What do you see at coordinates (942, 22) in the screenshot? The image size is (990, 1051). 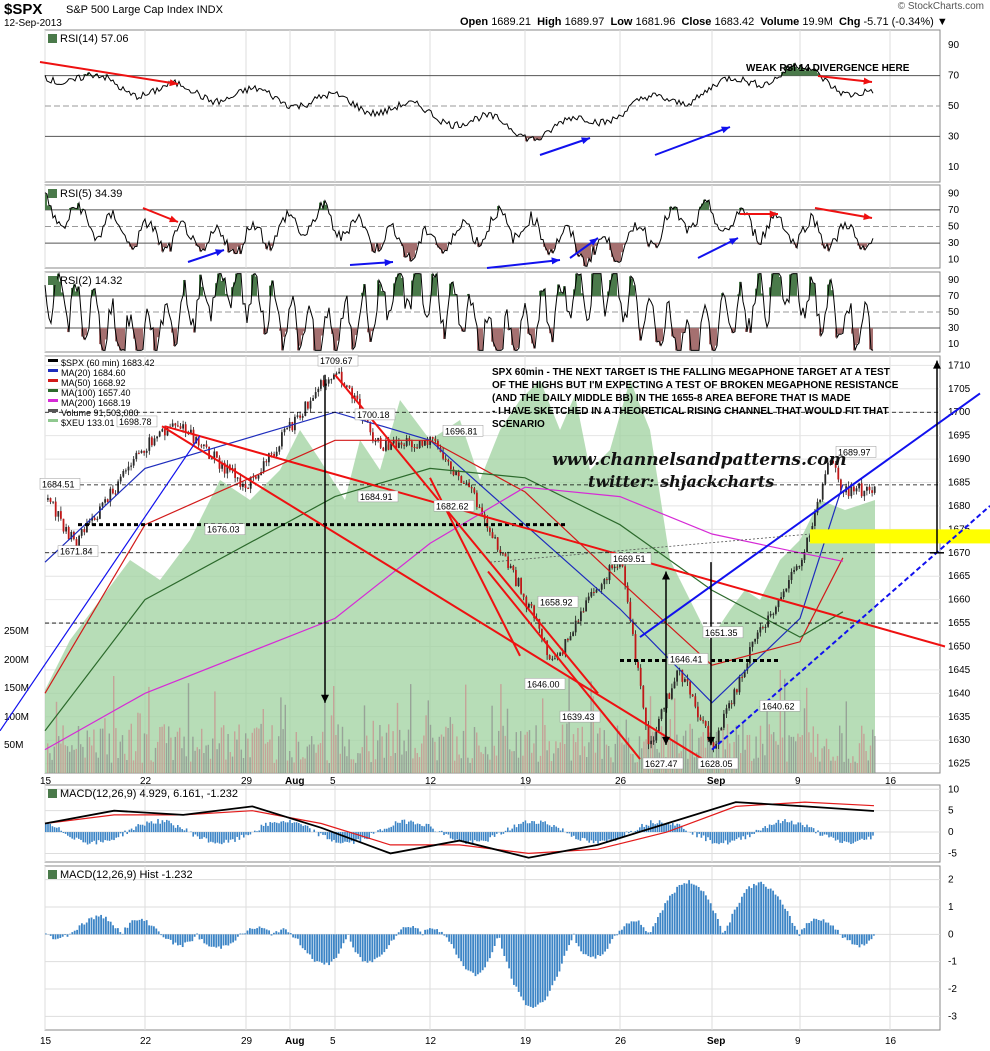 I see `dropdown-icon: ▼` at bounding box center [942, 22].